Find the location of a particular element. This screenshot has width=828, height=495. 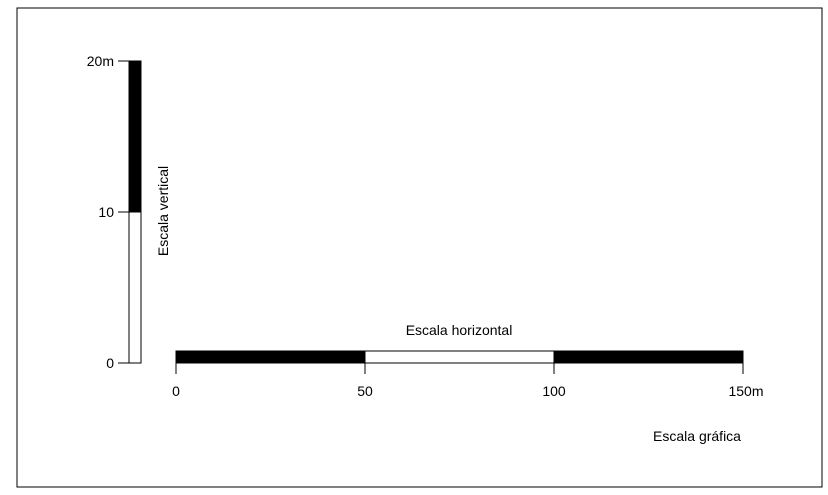

vertical-scale-segment-black is located at coordinates (135, 136).